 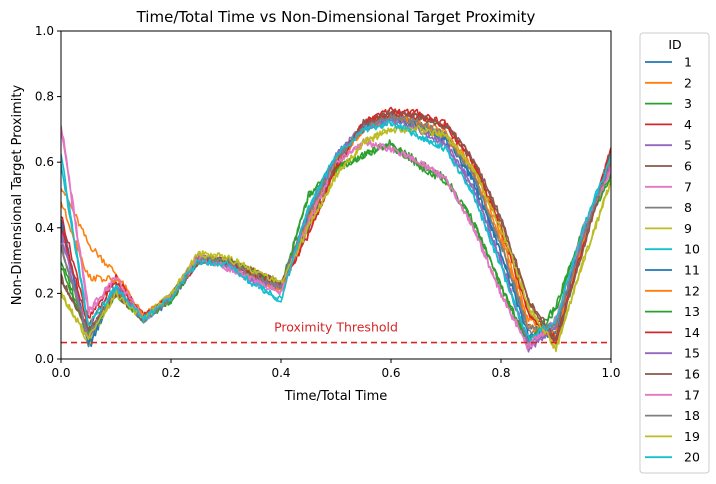 I want to click on threshold-label: Proximity Threshold, so click(x=336, y=327).